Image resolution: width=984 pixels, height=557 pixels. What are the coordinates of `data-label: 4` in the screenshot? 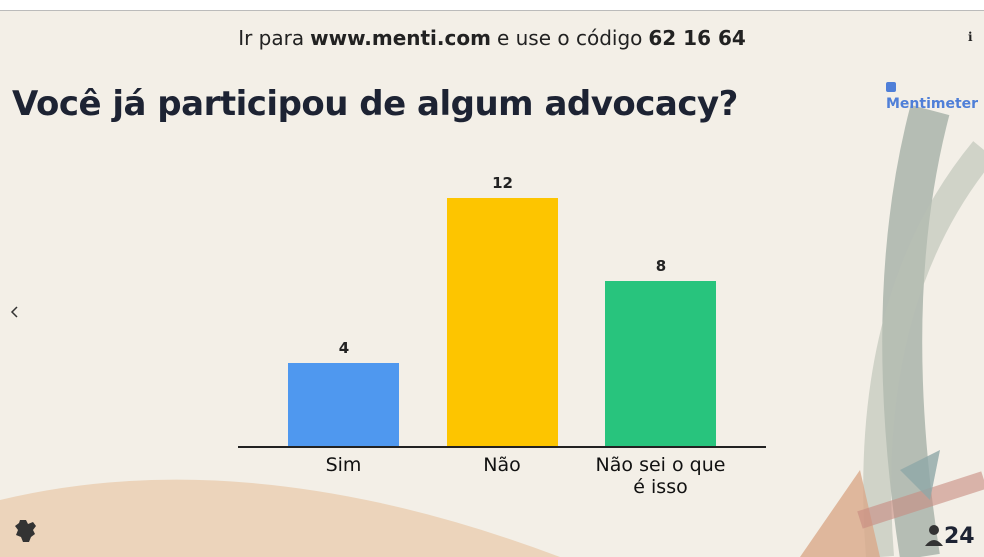 It's located at (344, 348).